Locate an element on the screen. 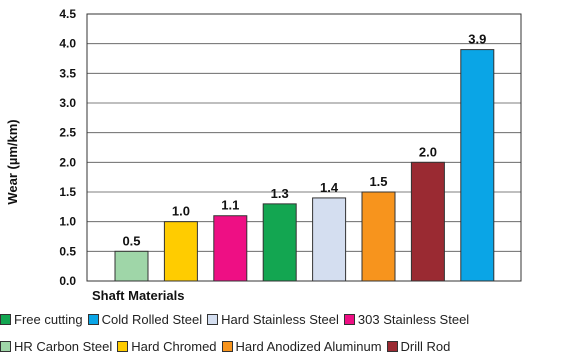 The height and width of the screenshot is (362, 580). legend-item: 303 Stainless Steel is located at coordinates (406, 319).